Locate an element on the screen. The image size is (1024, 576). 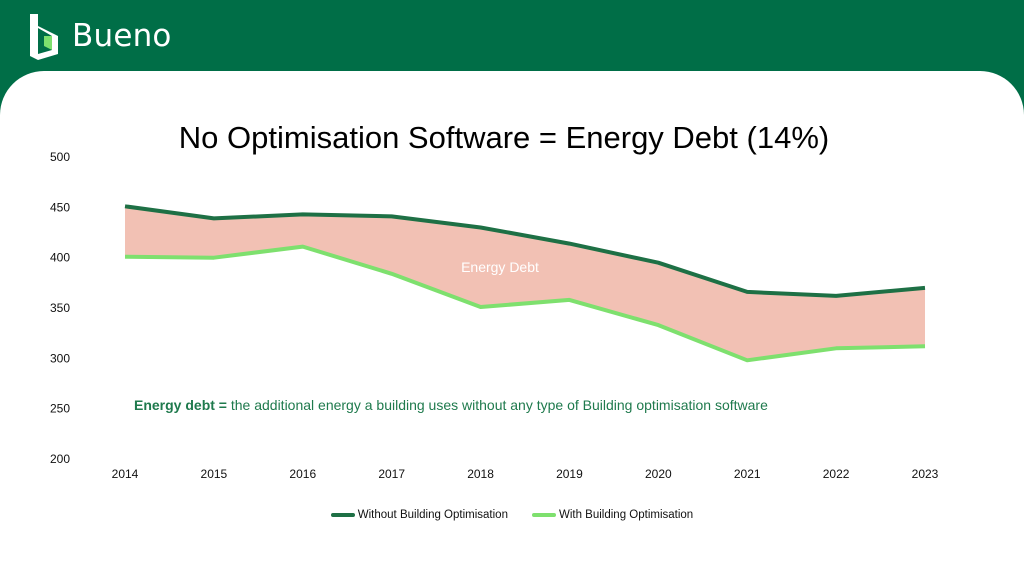
bueno-logo-icon is located at coordinates (44, 37).